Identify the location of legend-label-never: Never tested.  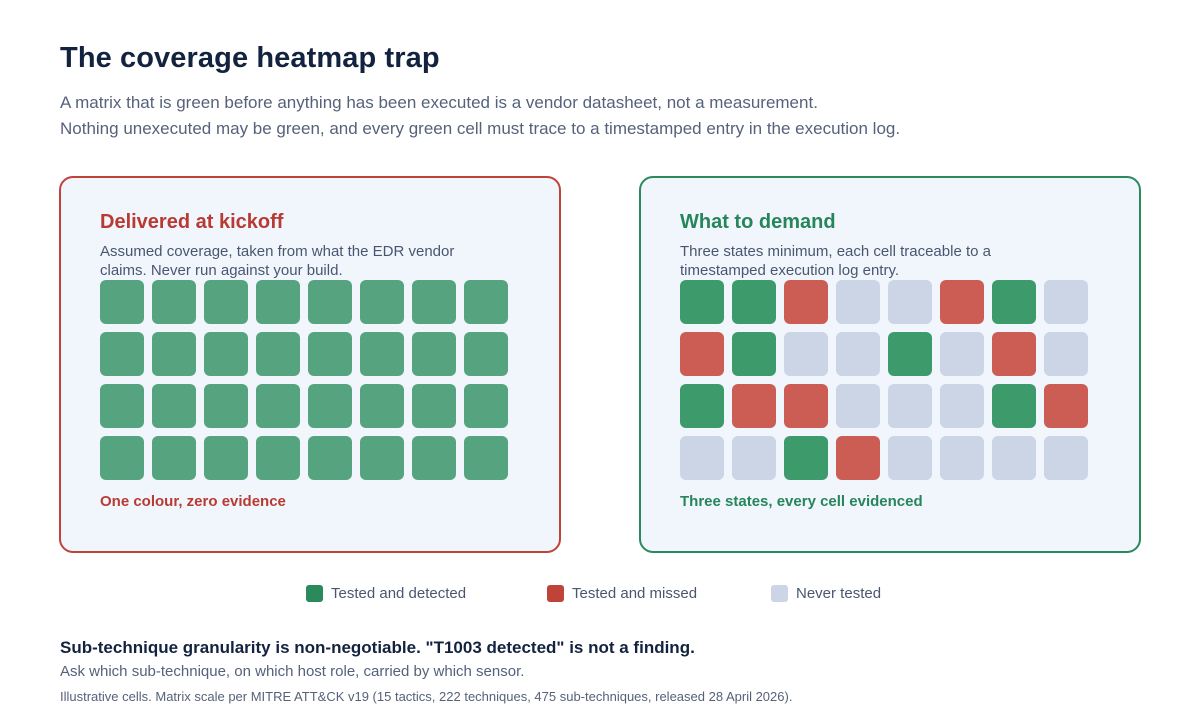
(839, 593).